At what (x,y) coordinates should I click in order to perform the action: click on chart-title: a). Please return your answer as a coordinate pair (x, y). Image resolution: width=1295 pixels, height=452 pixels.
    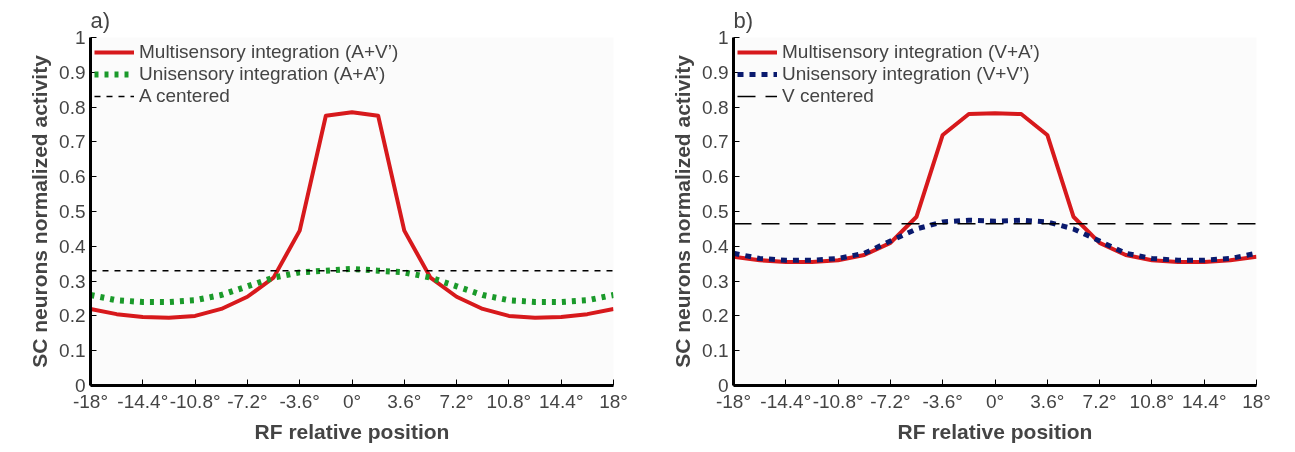
    Looking at the image, I should click on (100, 20).